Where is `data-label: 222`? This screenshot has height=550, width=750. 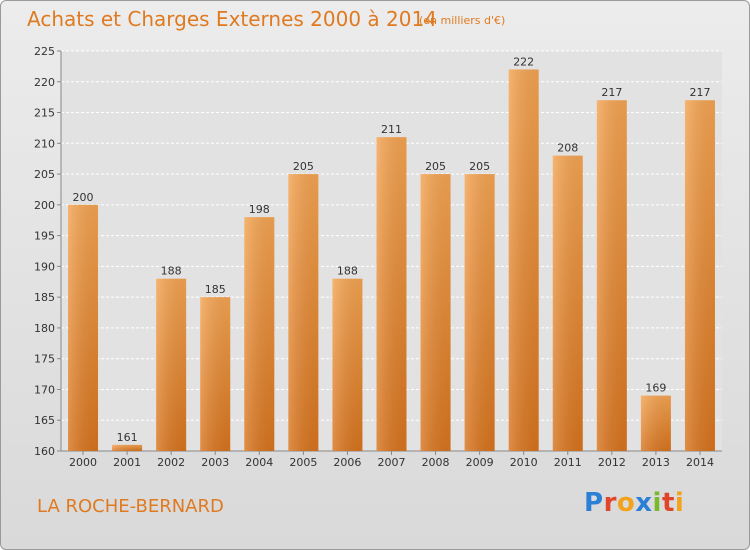
data-label: 222 is located at coordinates (523, 61).